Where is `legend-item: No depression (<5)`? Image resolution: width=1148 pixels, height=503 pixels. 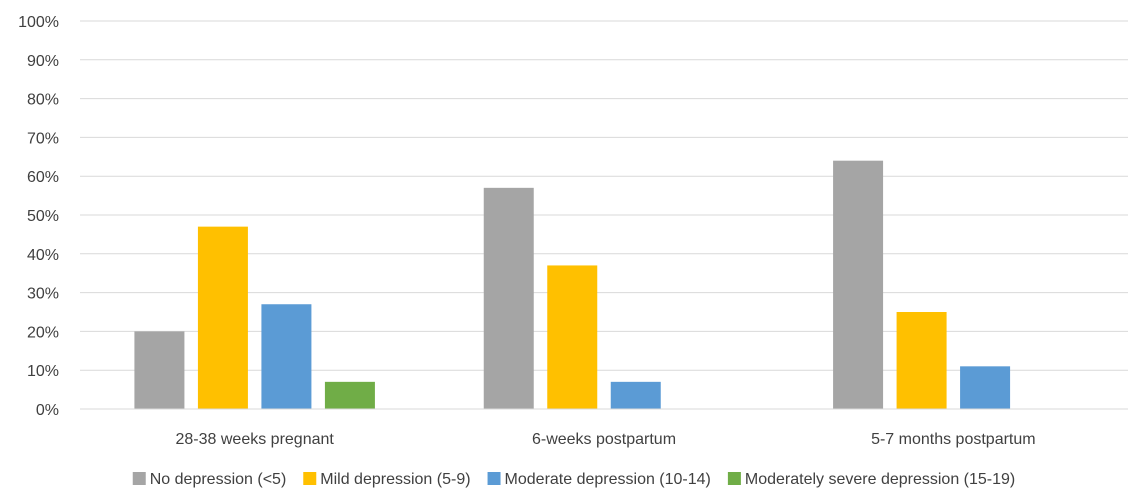 legend-item: No depression (<5) is located at coordinates (209, 479).